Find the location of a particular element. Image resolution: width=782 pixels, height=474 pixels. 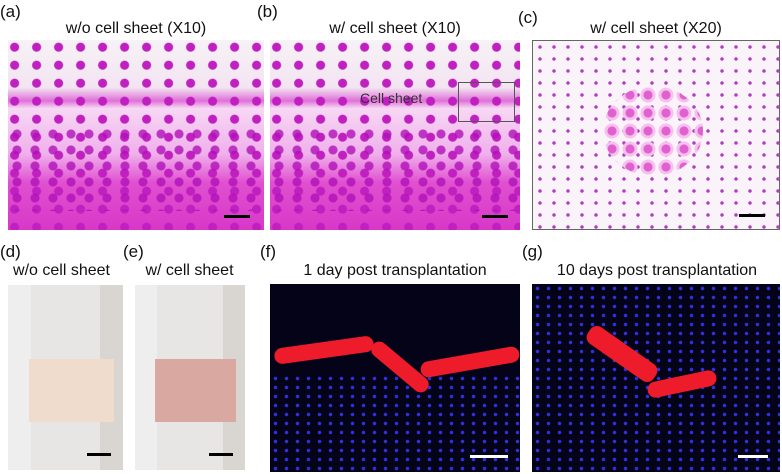

panel-title-a: w/o cell sheet (X10) is located at coordinates (136, 28).